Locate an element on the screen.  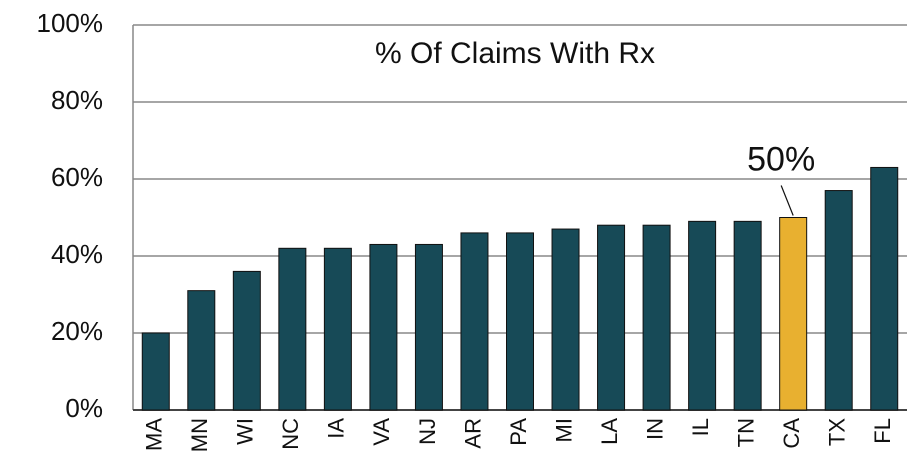
chart-title: % Of Claims With Rx is located at coordinates (515, 53).